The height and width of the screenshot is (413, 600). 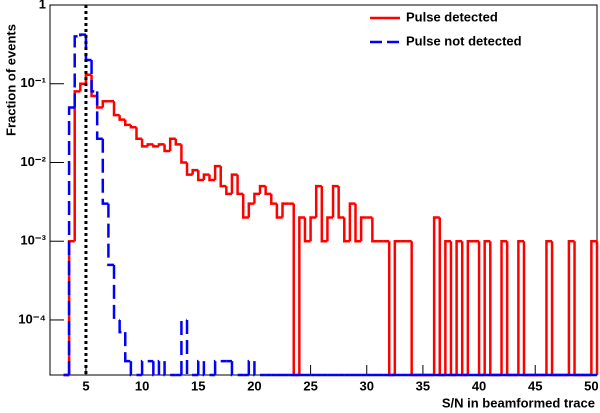 What do you see at coordinates (254, 385) in the screenshot?
I see `x-tick-label: 20` at bounding box center [254, 385].